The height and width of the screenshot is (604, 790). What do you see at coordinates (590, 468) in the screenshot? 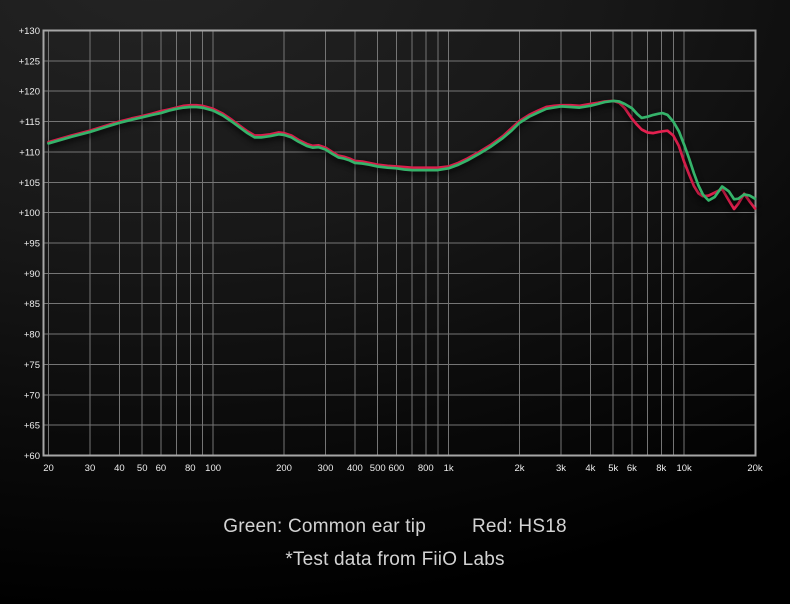
I see `x-tick-label: 4k` at bounding box center [590, 468].